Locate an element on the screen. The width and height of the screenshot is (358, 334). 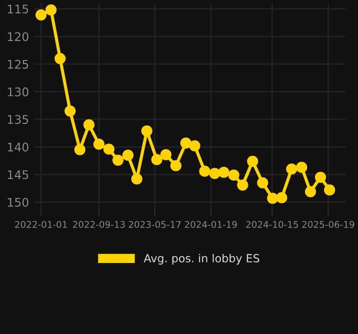
x-tick-label: 2024-10-15 is located at coordinates (272, 224).